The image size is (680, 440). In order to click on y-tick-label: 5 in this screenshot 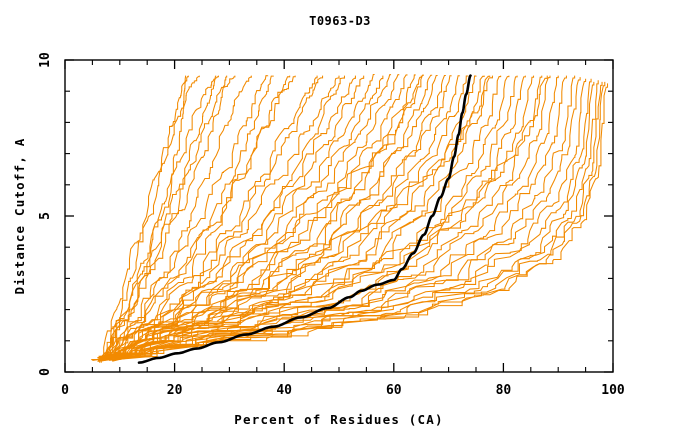, I will do `click(45, 216)`.